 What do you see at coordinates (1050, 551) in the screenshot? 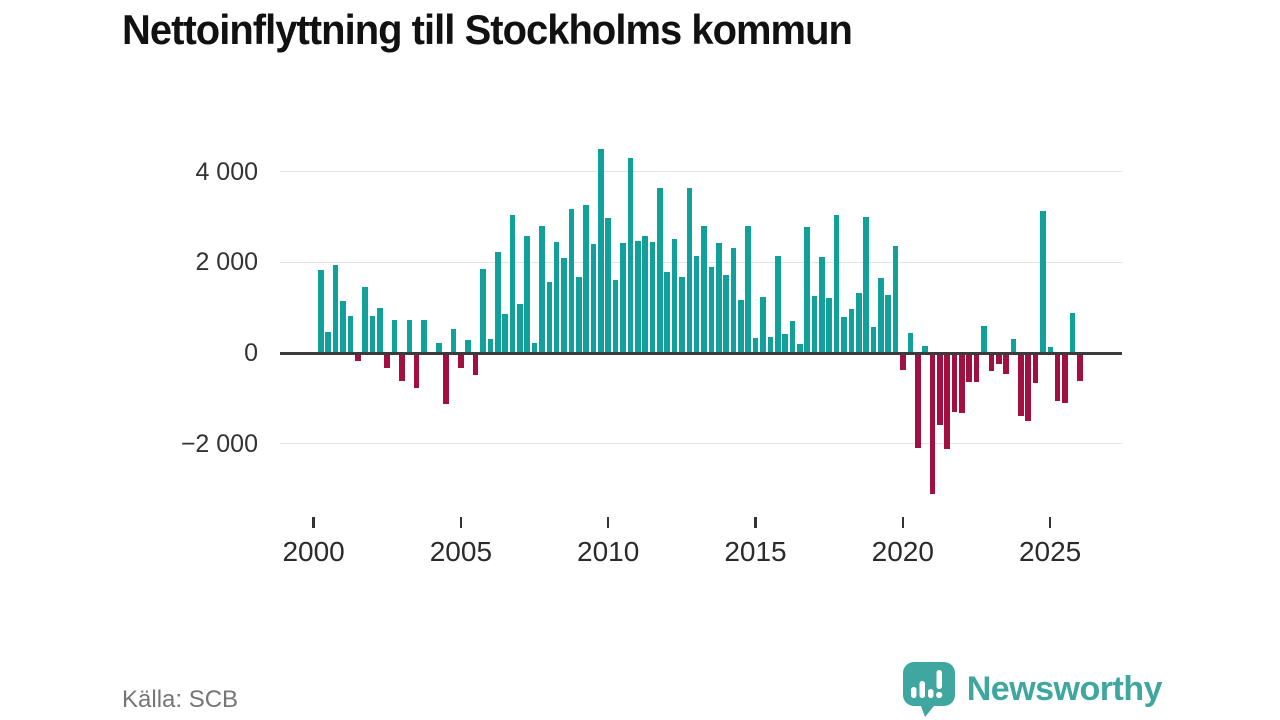
I see `x-tick-label: 2025` at bounding box center [1050, 551].